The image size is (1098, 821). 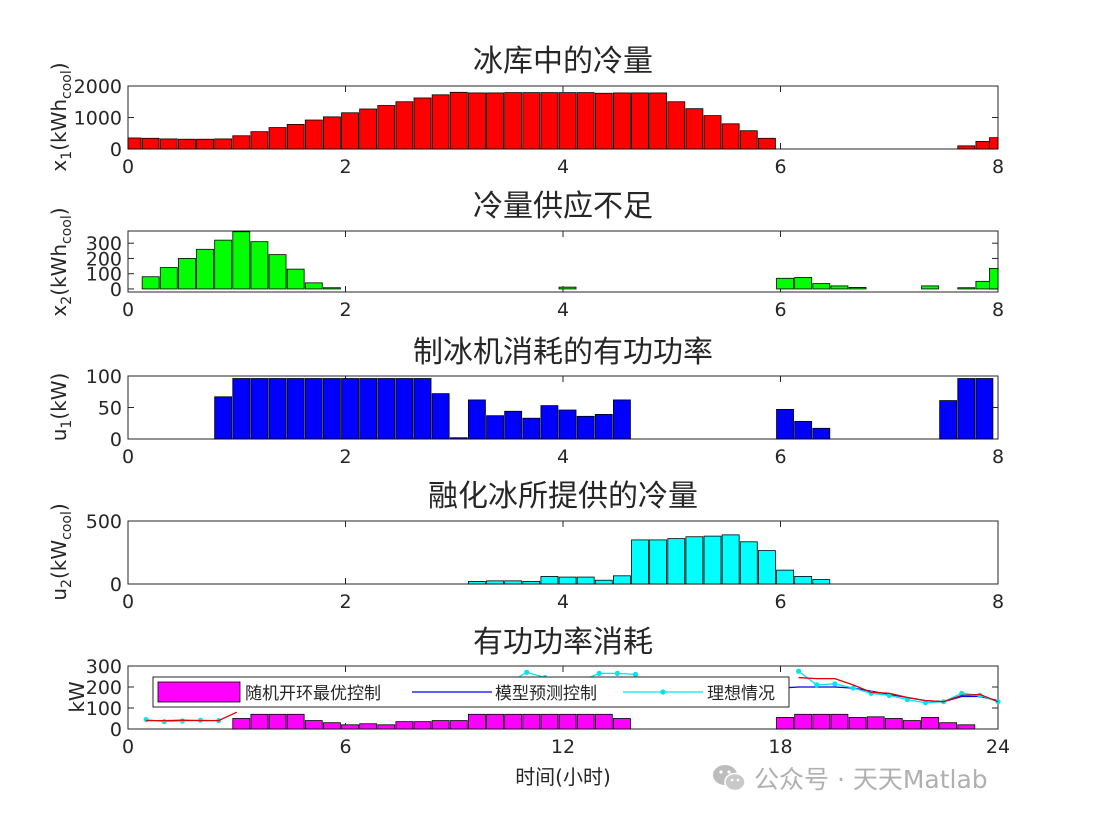 I want to click on subplot-title: 融化冰所提供的冷量, so click(x=563, y=496).